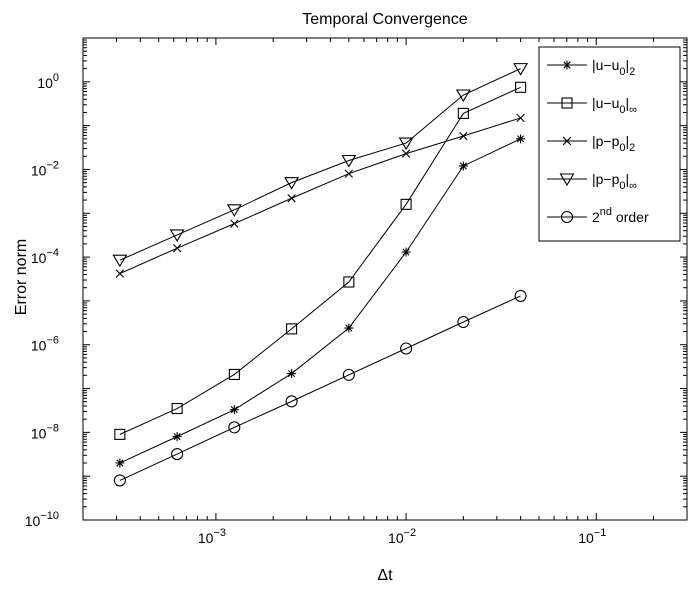 Image resolution: width=689 pixels, height=590 pixels. I want to click on legend-entry: |p−p0|∞, so click(592, 181).